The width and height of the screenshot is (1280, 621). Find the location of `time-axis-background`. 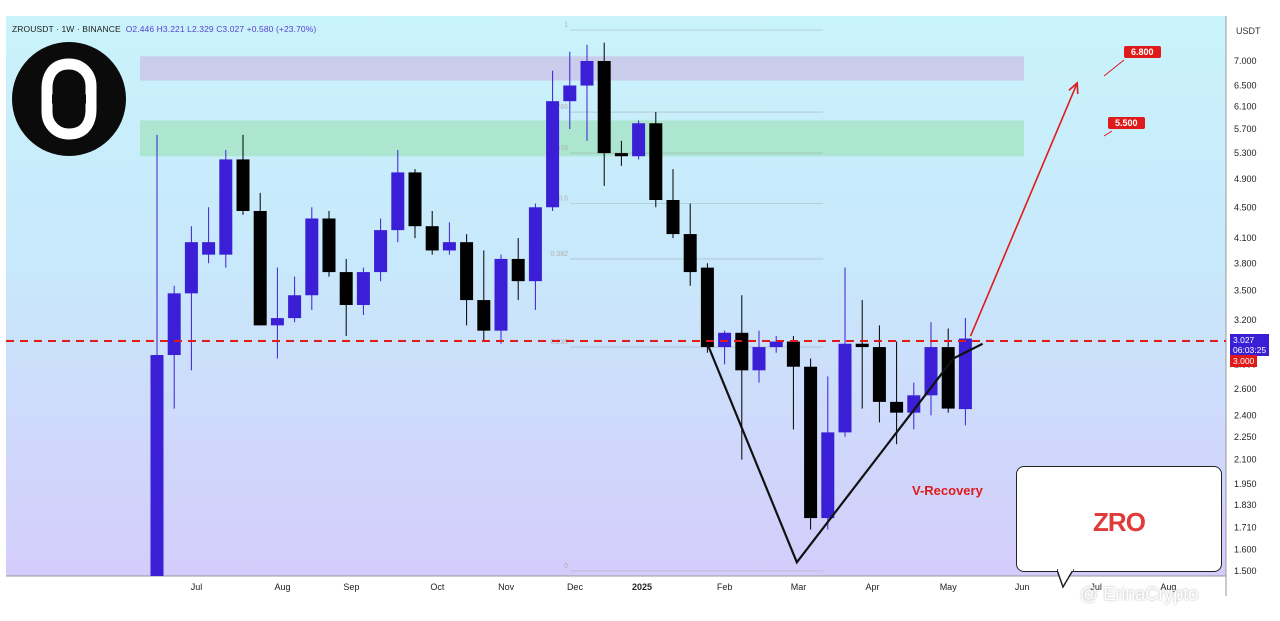

time-axis-background is located at coordinates (640, 586).